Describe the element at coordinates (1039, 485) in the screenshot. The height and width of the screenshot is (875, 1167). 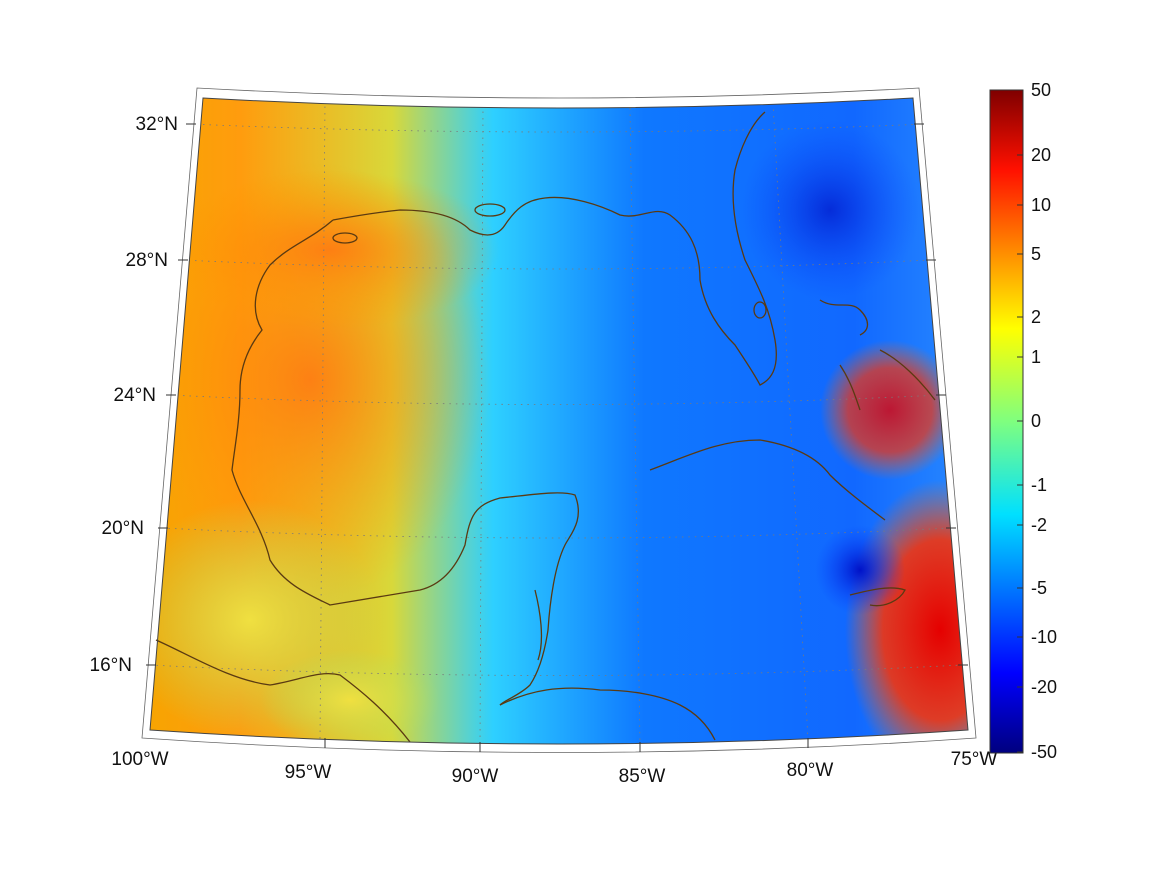
I see `colorbar-tick: -1` at that location.